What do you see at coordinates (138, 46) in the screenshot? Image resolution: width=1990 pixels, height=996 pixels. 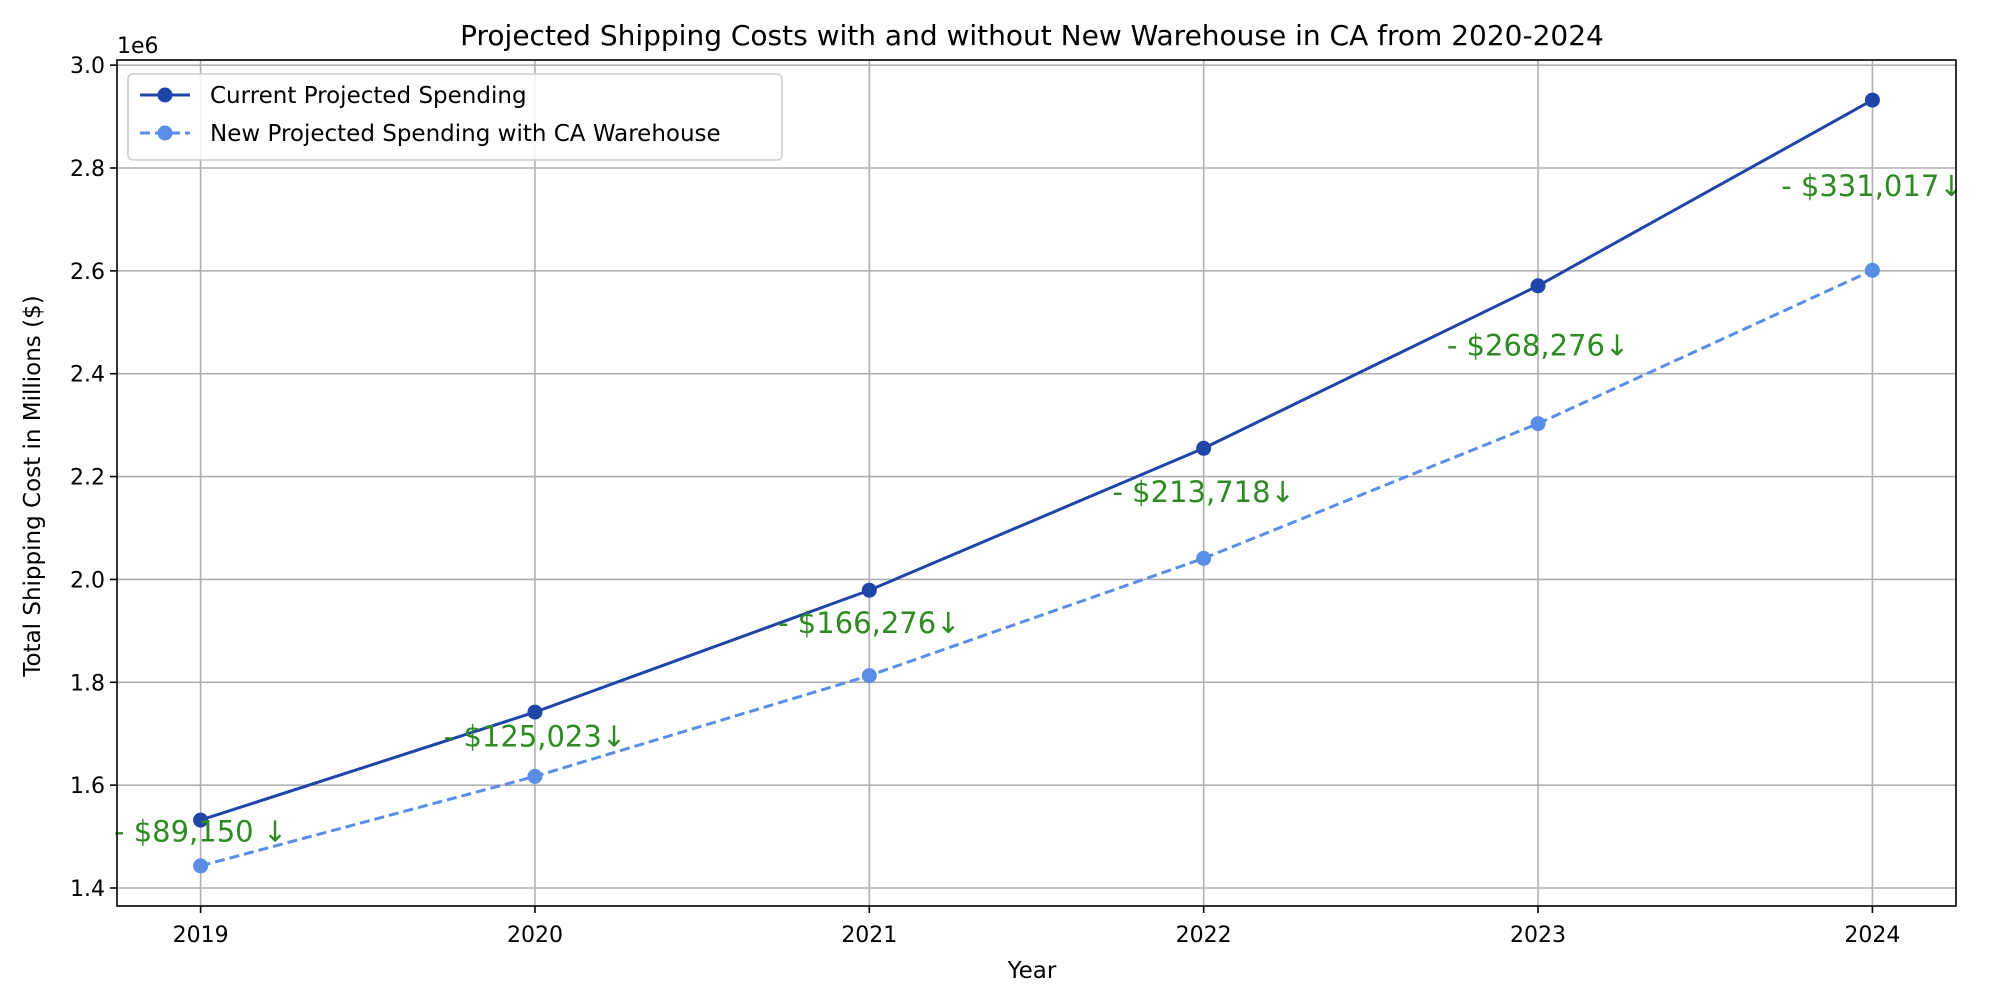 I see `y-axis-offset-label: 1e6` at bounding box center [138, 46].